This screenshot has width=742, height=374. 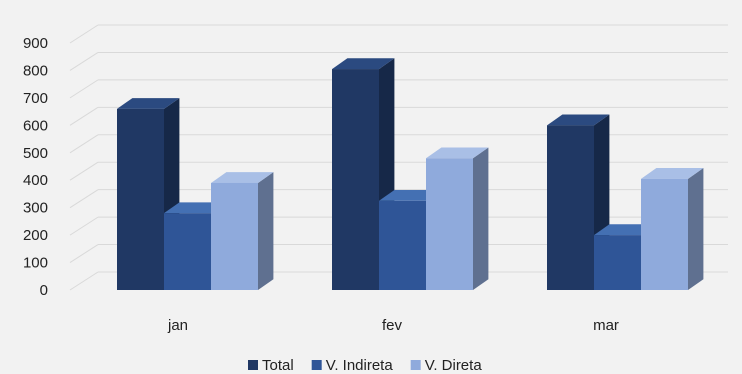 What do you see at coordinates (35, 125) in the screenshot?
I see `y-tick-label: 600` at bounding box center [35, 125].